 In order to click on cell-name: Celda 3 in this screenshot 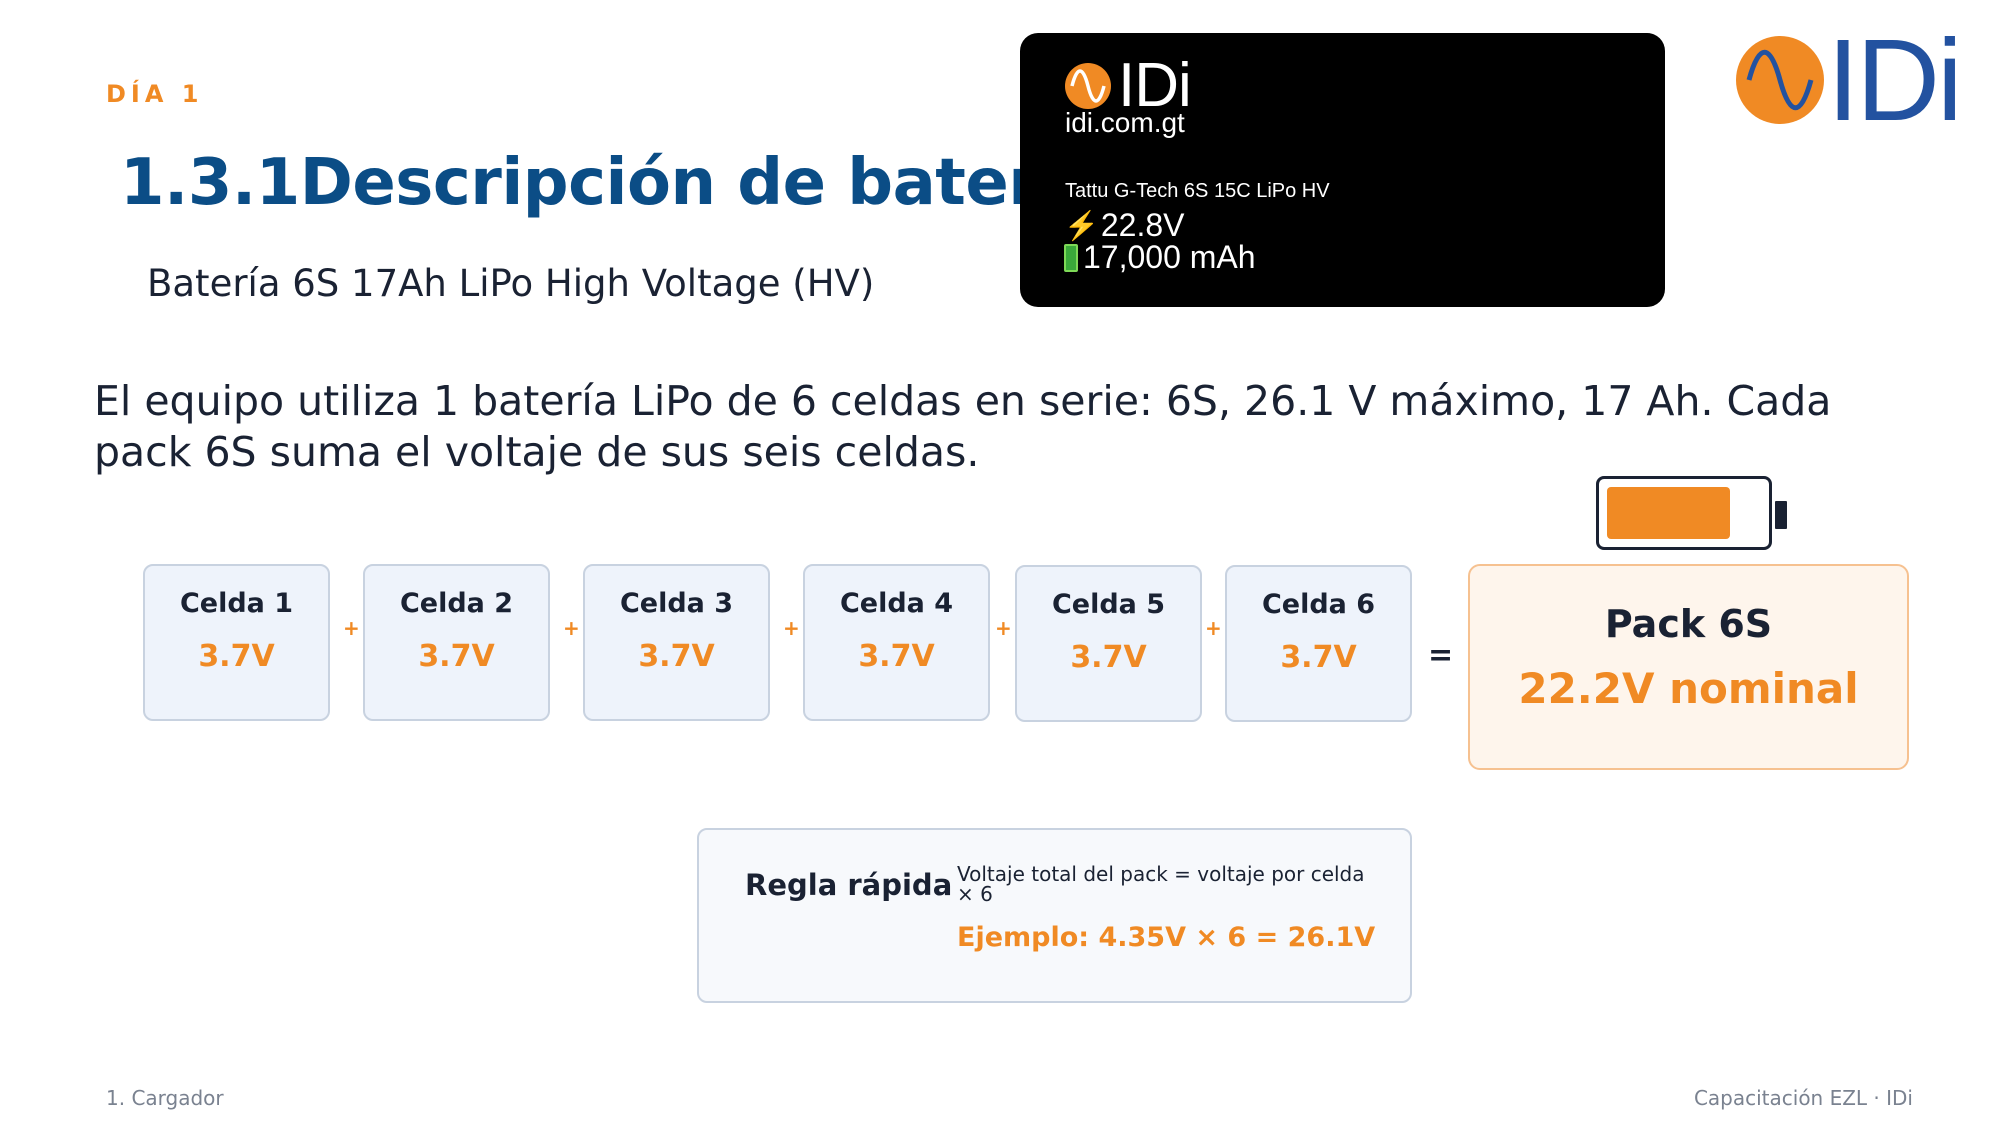, I will do `click(676, 603)`.